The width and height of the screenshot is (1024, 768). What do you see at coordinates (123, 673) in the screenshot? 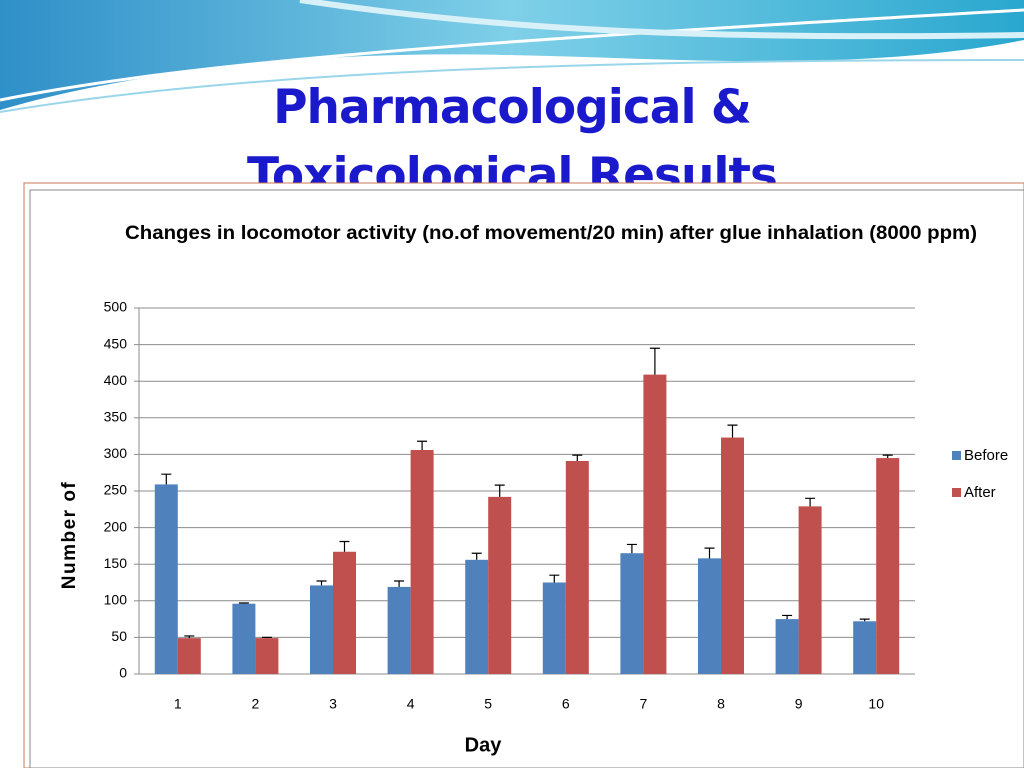
I see `y-tick-label: 0` at bounding box center [123, 673].